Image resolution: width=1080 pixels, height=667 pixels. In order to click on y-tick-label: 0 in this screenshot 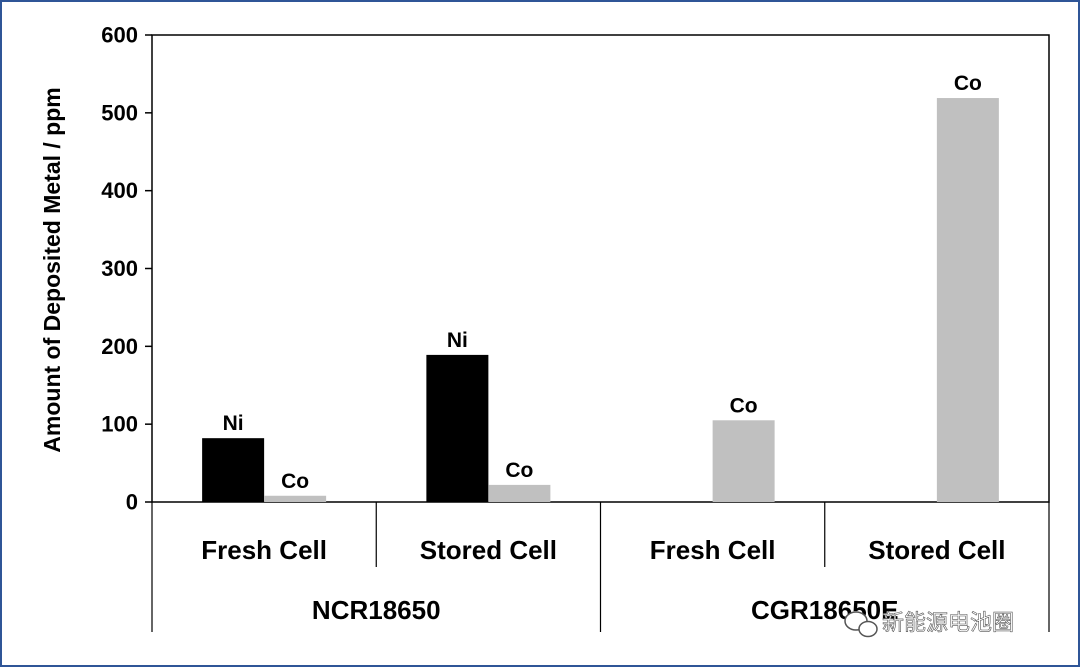, I will do `click(132, 502)`.